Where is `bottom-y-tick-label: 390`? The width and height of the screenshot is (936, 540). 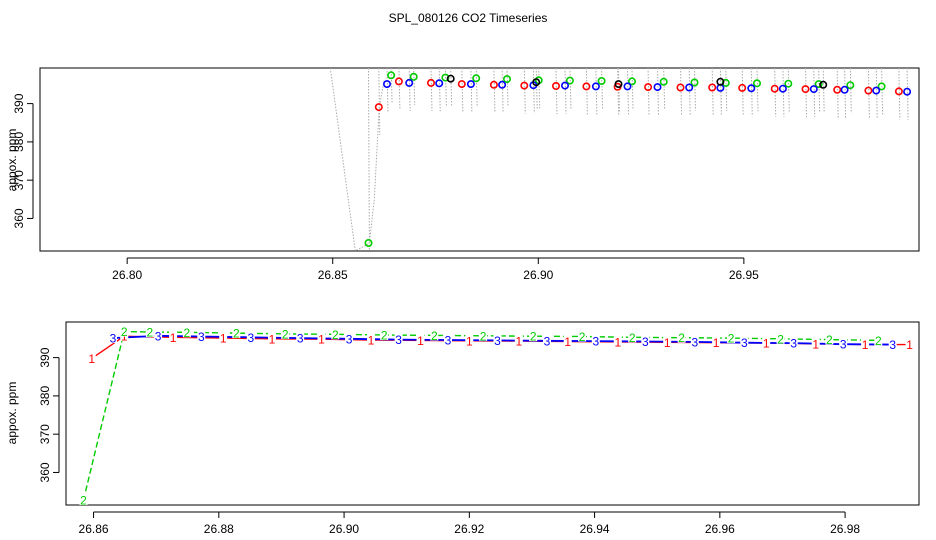 bottom-y-tick-label: 390 is located at coordinates (45, 357).